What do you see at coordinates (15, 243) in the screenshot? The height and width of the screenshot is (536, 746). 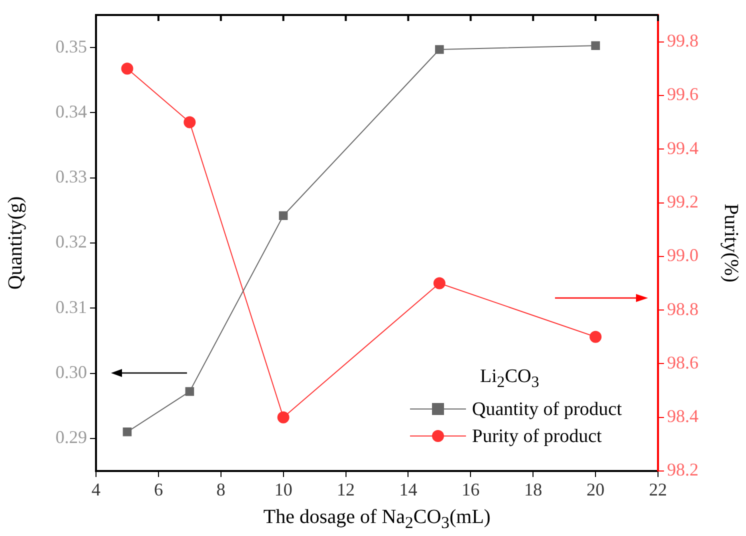 I see `y-axis-title: Quantity(g)` at bounding box center [15, 243].